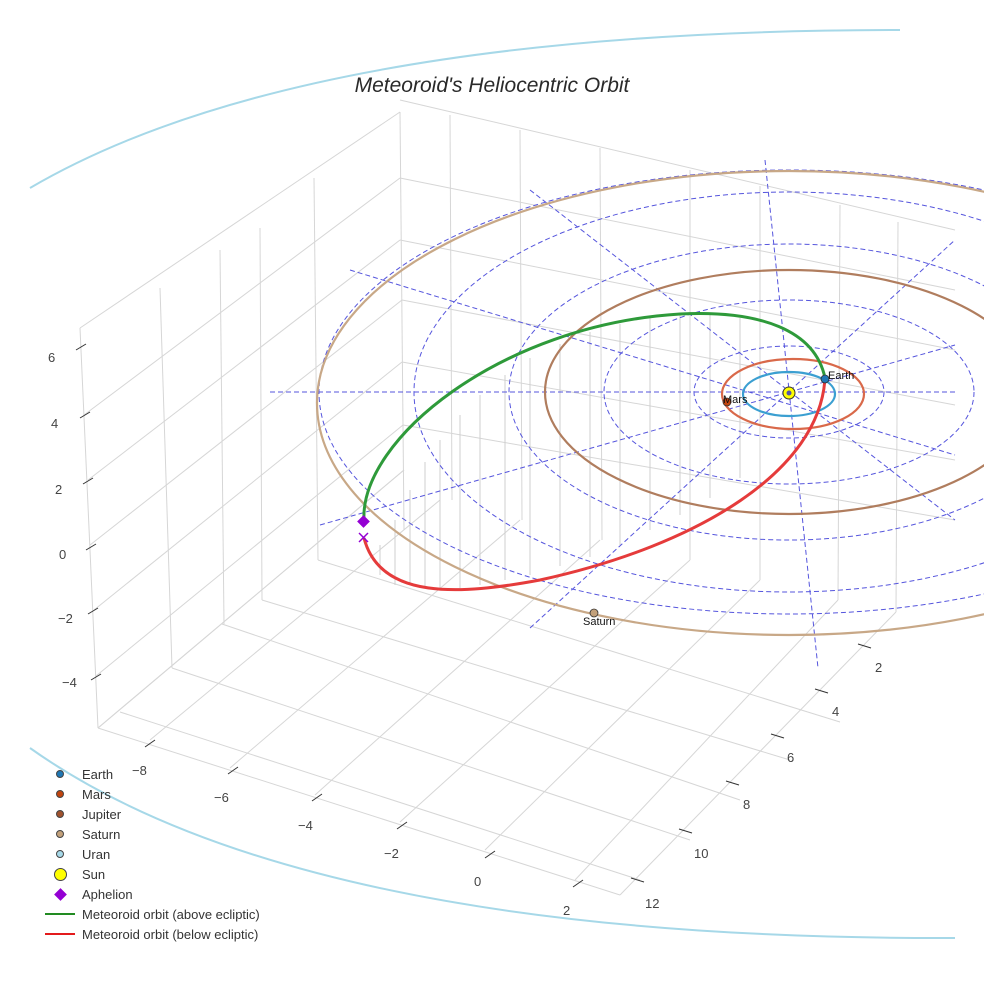 Image resolution: width=984 pixels, height=984 pixels. I want to click on aphelion-marker, so click(363, 521).